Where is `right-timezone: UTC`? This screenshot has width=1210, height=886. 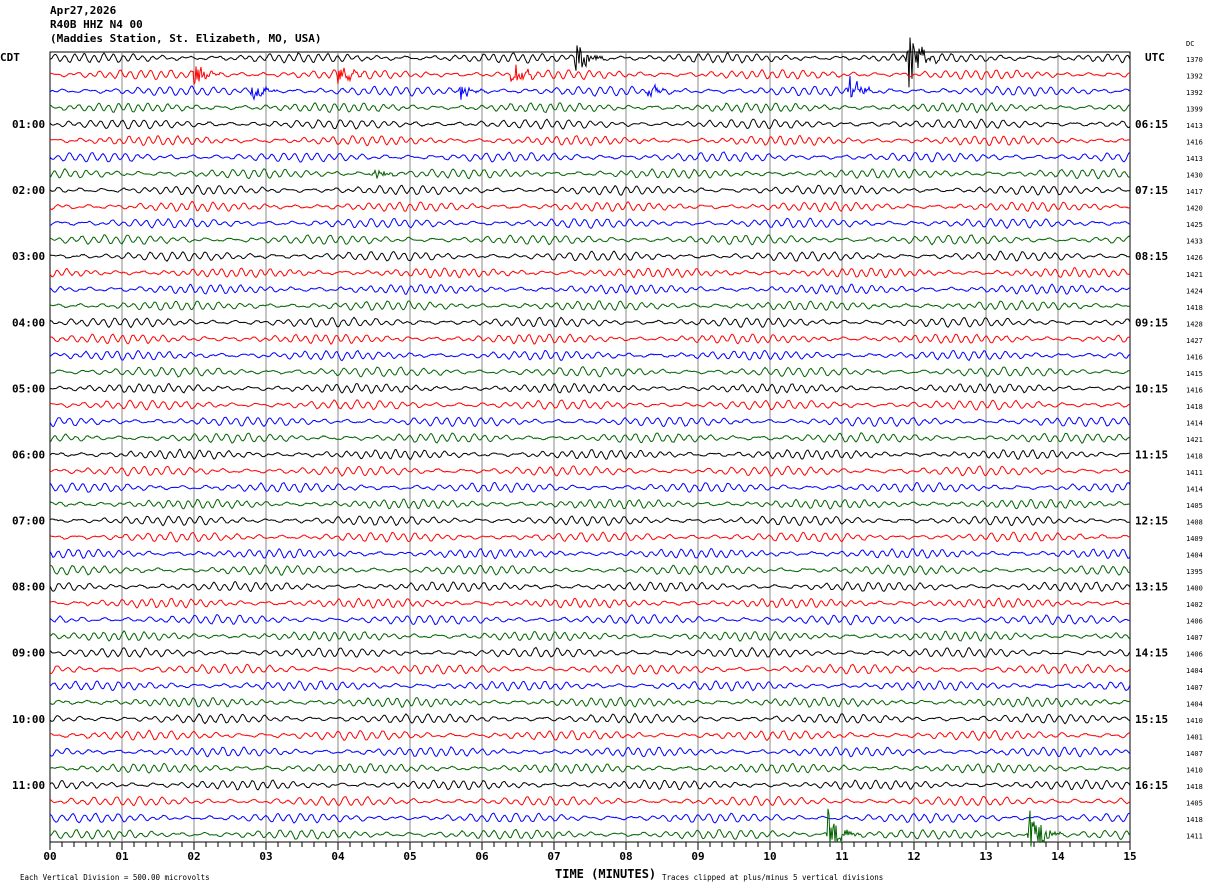 right-timezone: UTC is located at coordinates (1155, 57).